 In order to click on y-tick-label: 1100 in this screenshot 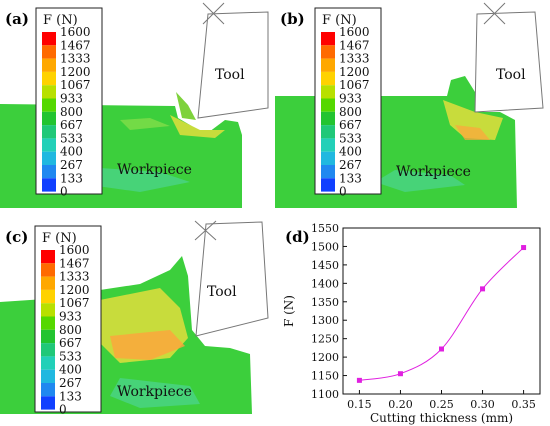, I will do `click(325, 394)`.